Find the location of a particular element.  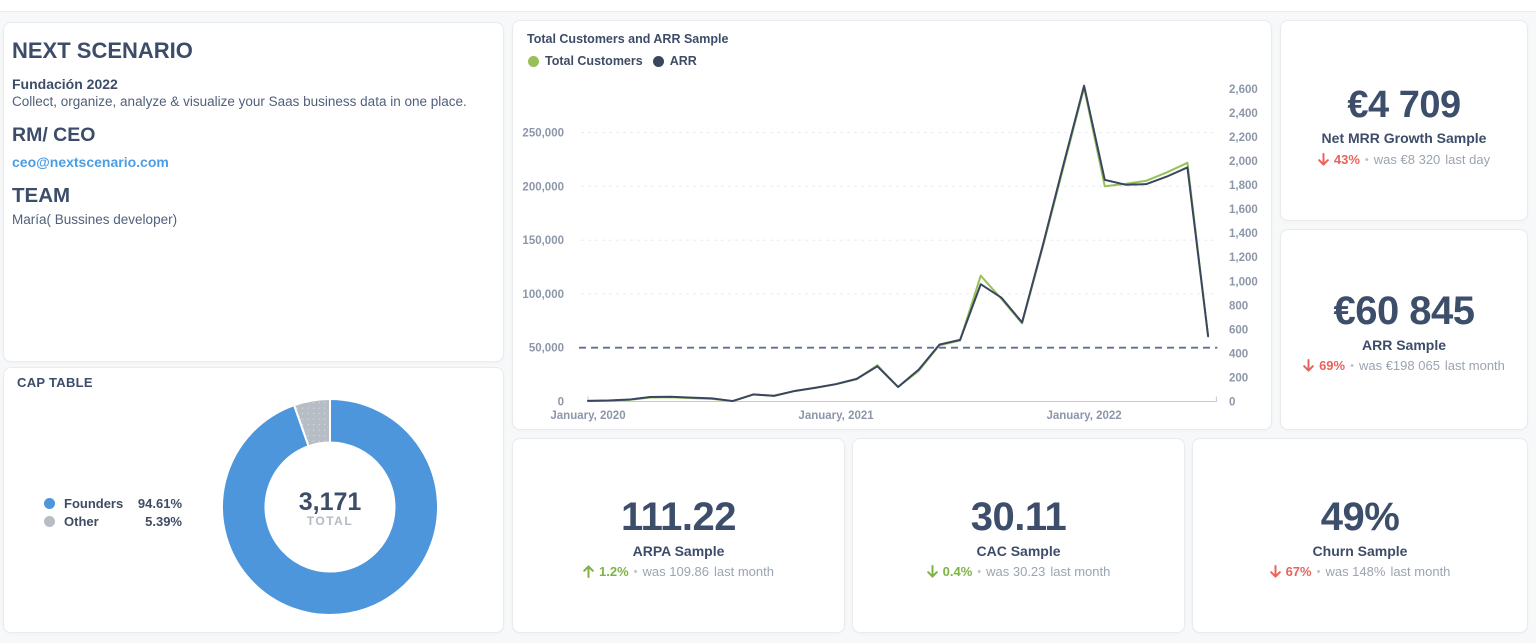

other-pct: 5.39% is located at coordinates (163, 521).